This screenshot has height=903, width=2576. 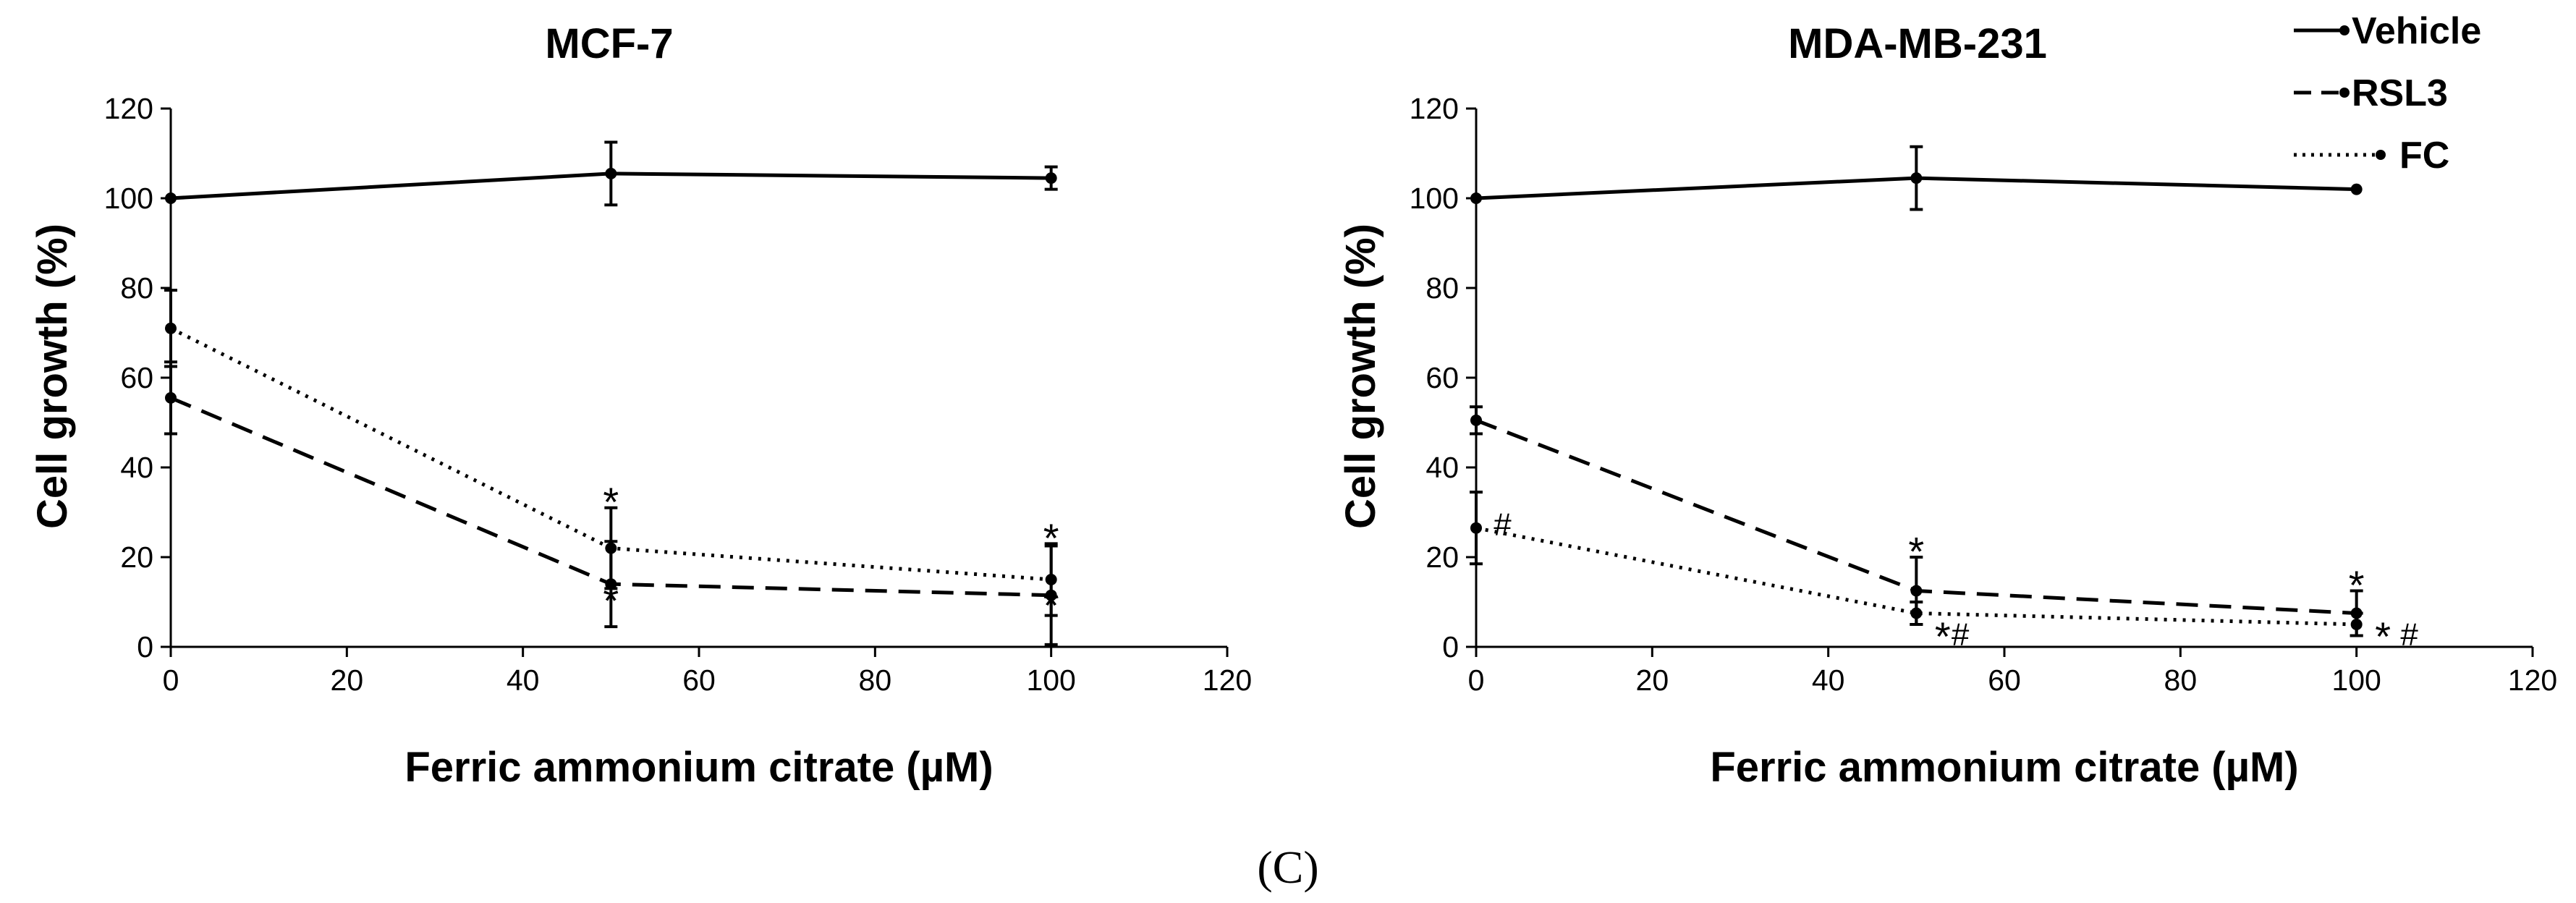 I want to click on legend-marker-vehicle, so click(x=2344, y=30).